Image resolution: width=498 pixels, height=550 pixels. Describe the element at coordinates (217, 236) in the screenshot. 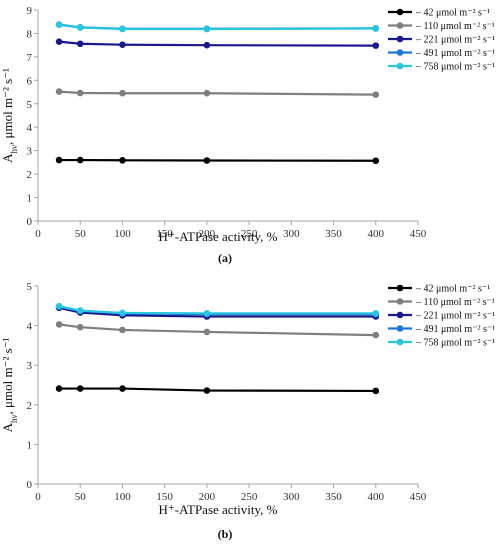

I see `x-axis-title: H⁺-ATPase activity, %` at that location.